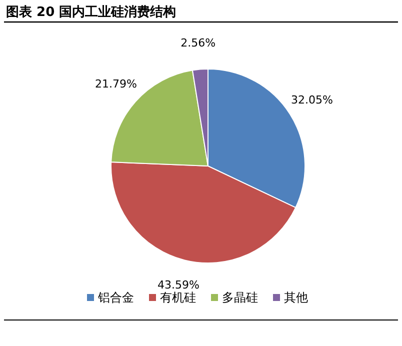  What do you see at coordinates (115, 297) in the screenshot?
I see `legend-label: 铝合金` at bounding box center [115, 297].